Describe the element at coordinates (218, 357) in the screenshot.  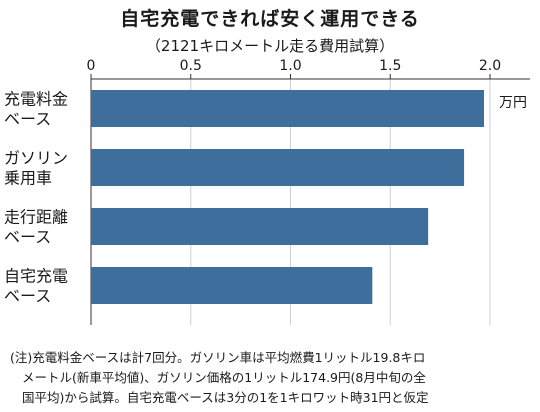
I see `footnote-line-1: (注)充電料金ベースは計7回分。ガソリン車は平均燃費1リットル19.8キロ` at that location.